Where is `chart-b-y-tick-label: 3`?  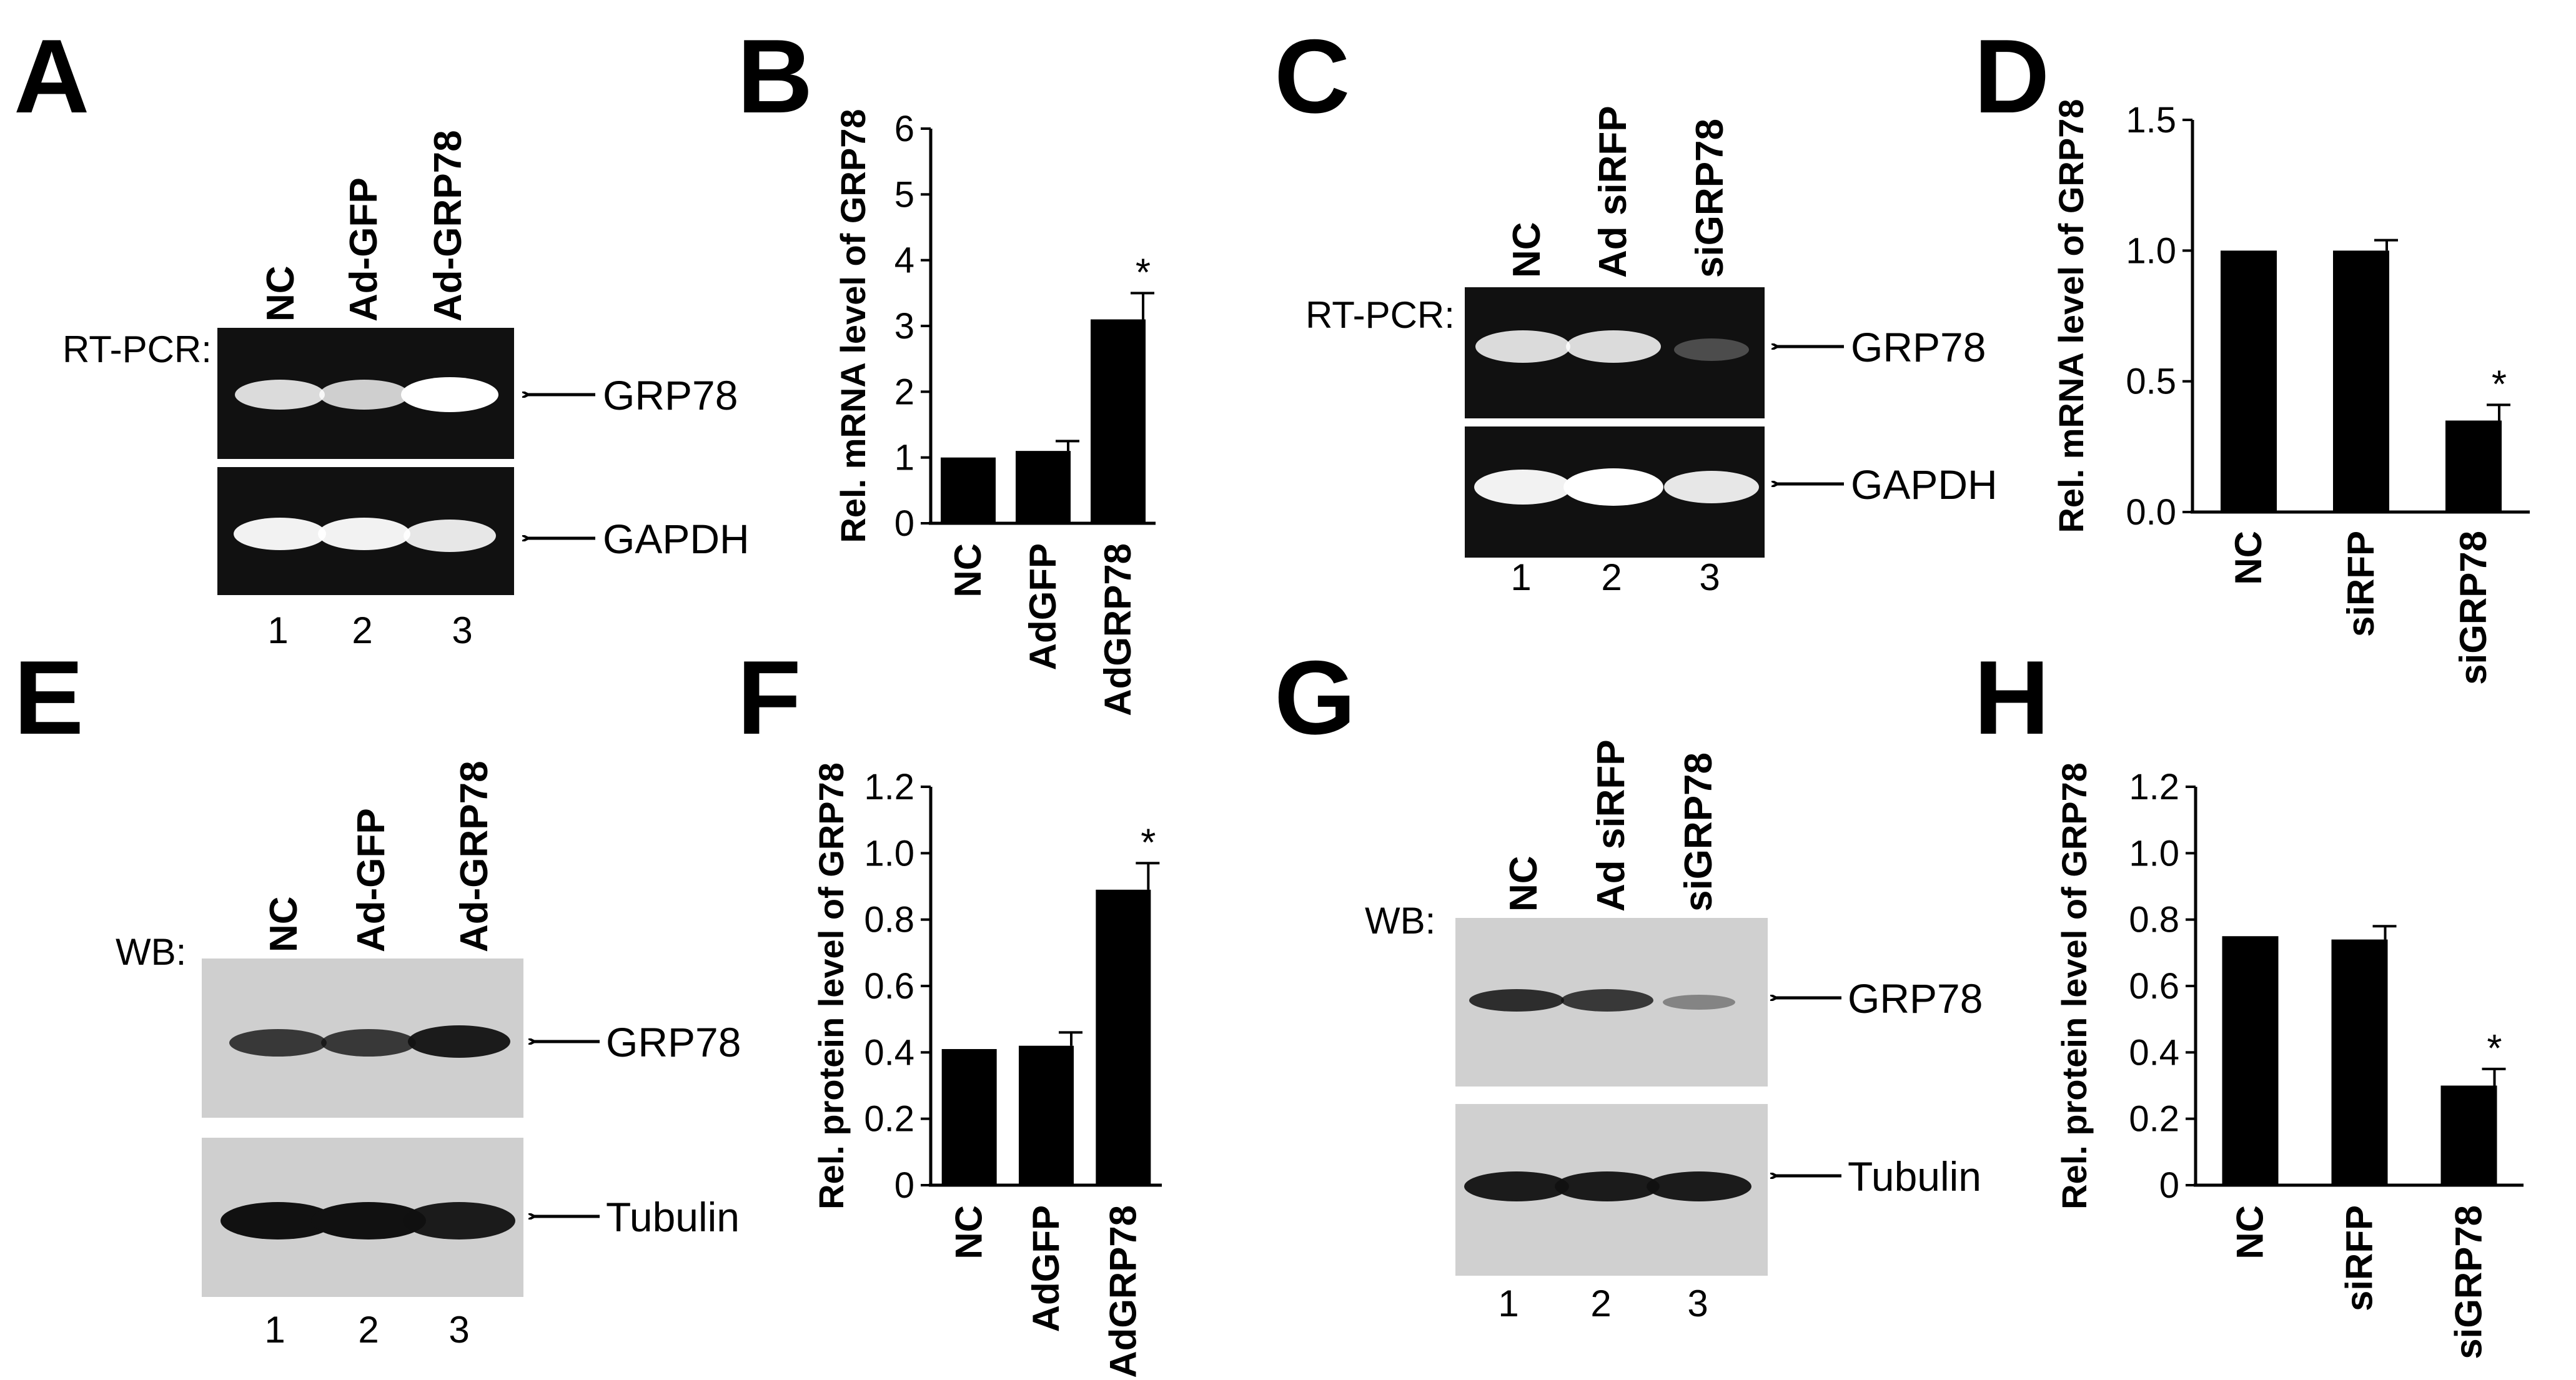
chart-b-y-tick-label: 3 is located at coordinates (904, 326).